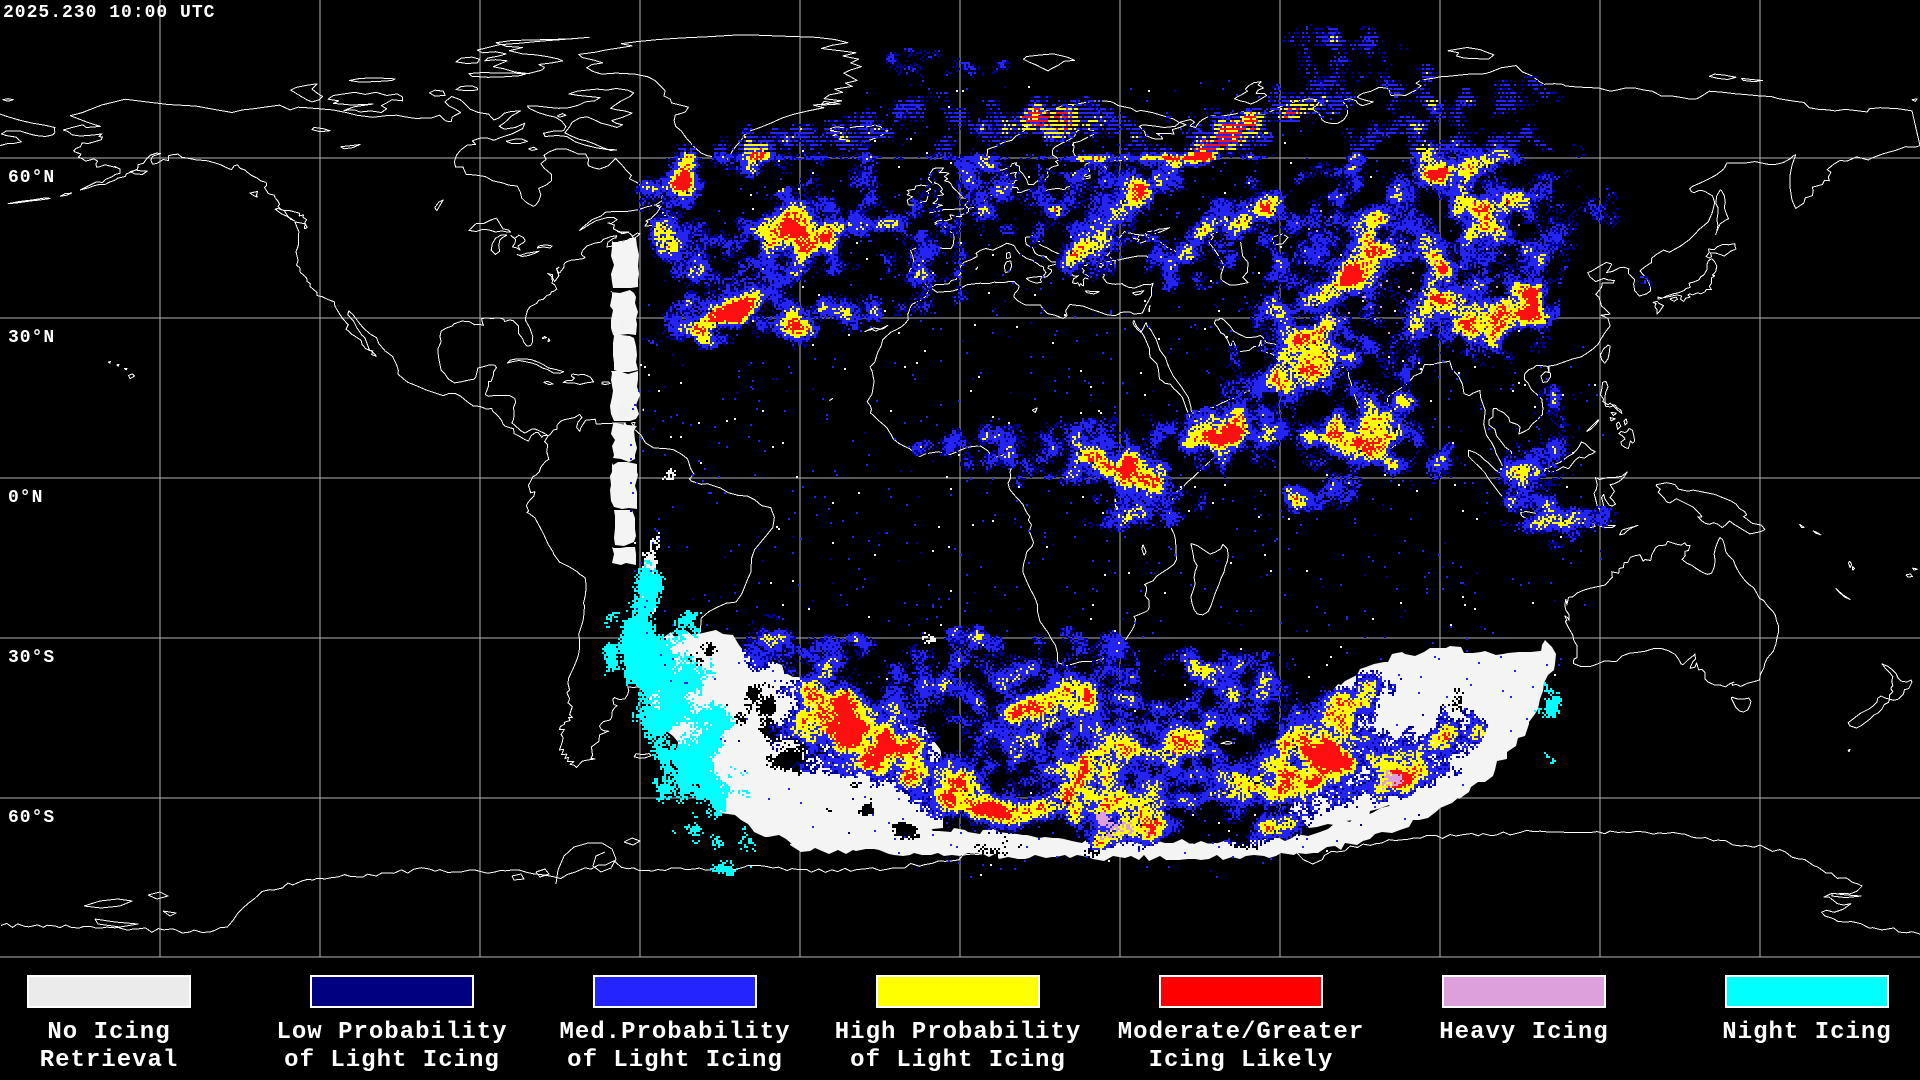 This screenshot has width=1920, height=1080. Describe the element at coordinates (109, 13) in the screenshot. I see `svg-text: 2025.230 10:00 UTC` at that location.